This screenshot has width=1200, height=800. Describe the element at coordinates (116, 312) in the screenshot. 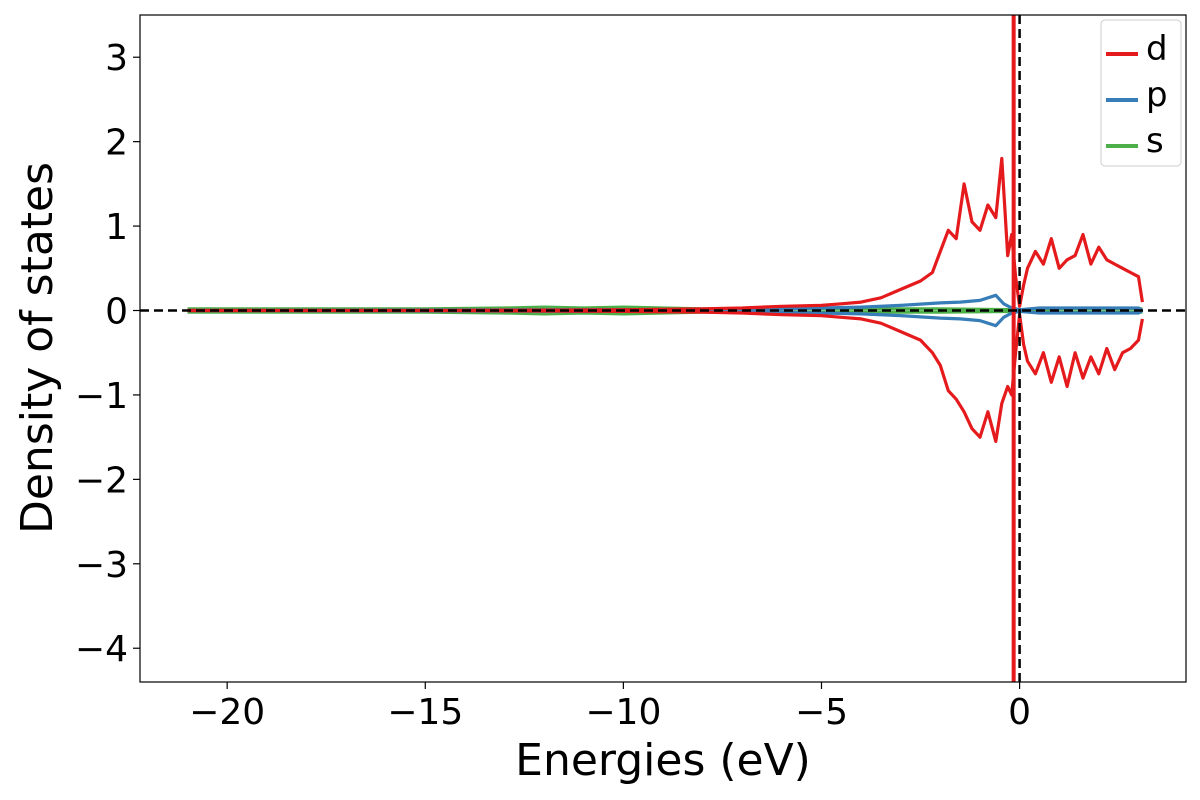

I see `y-tick-label: 0` at that location.